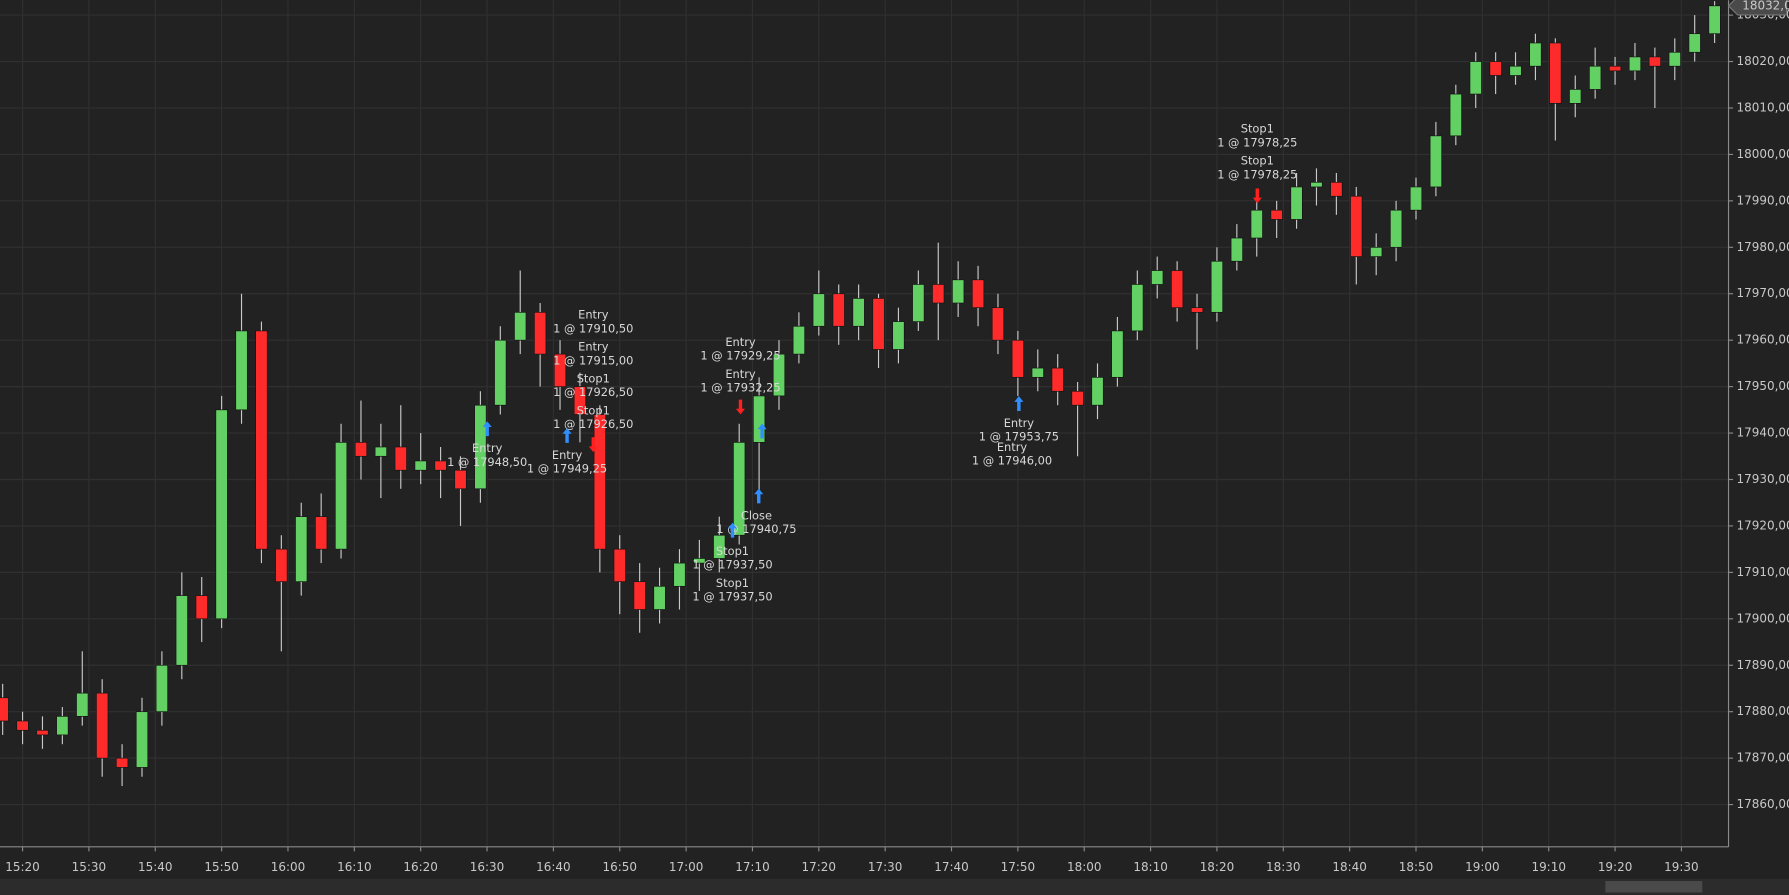  Describe the element at coordinates (1763, 711) in the screenshot. I see `y-tick-label: 17880,00` at that location.